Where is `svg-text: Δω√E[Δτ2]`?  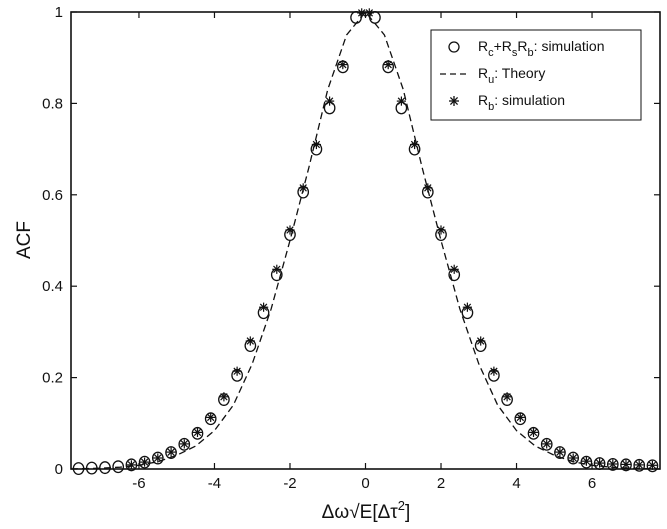 svg-text: Δω√E[Δτ2] is located at coordinates (366, 510).